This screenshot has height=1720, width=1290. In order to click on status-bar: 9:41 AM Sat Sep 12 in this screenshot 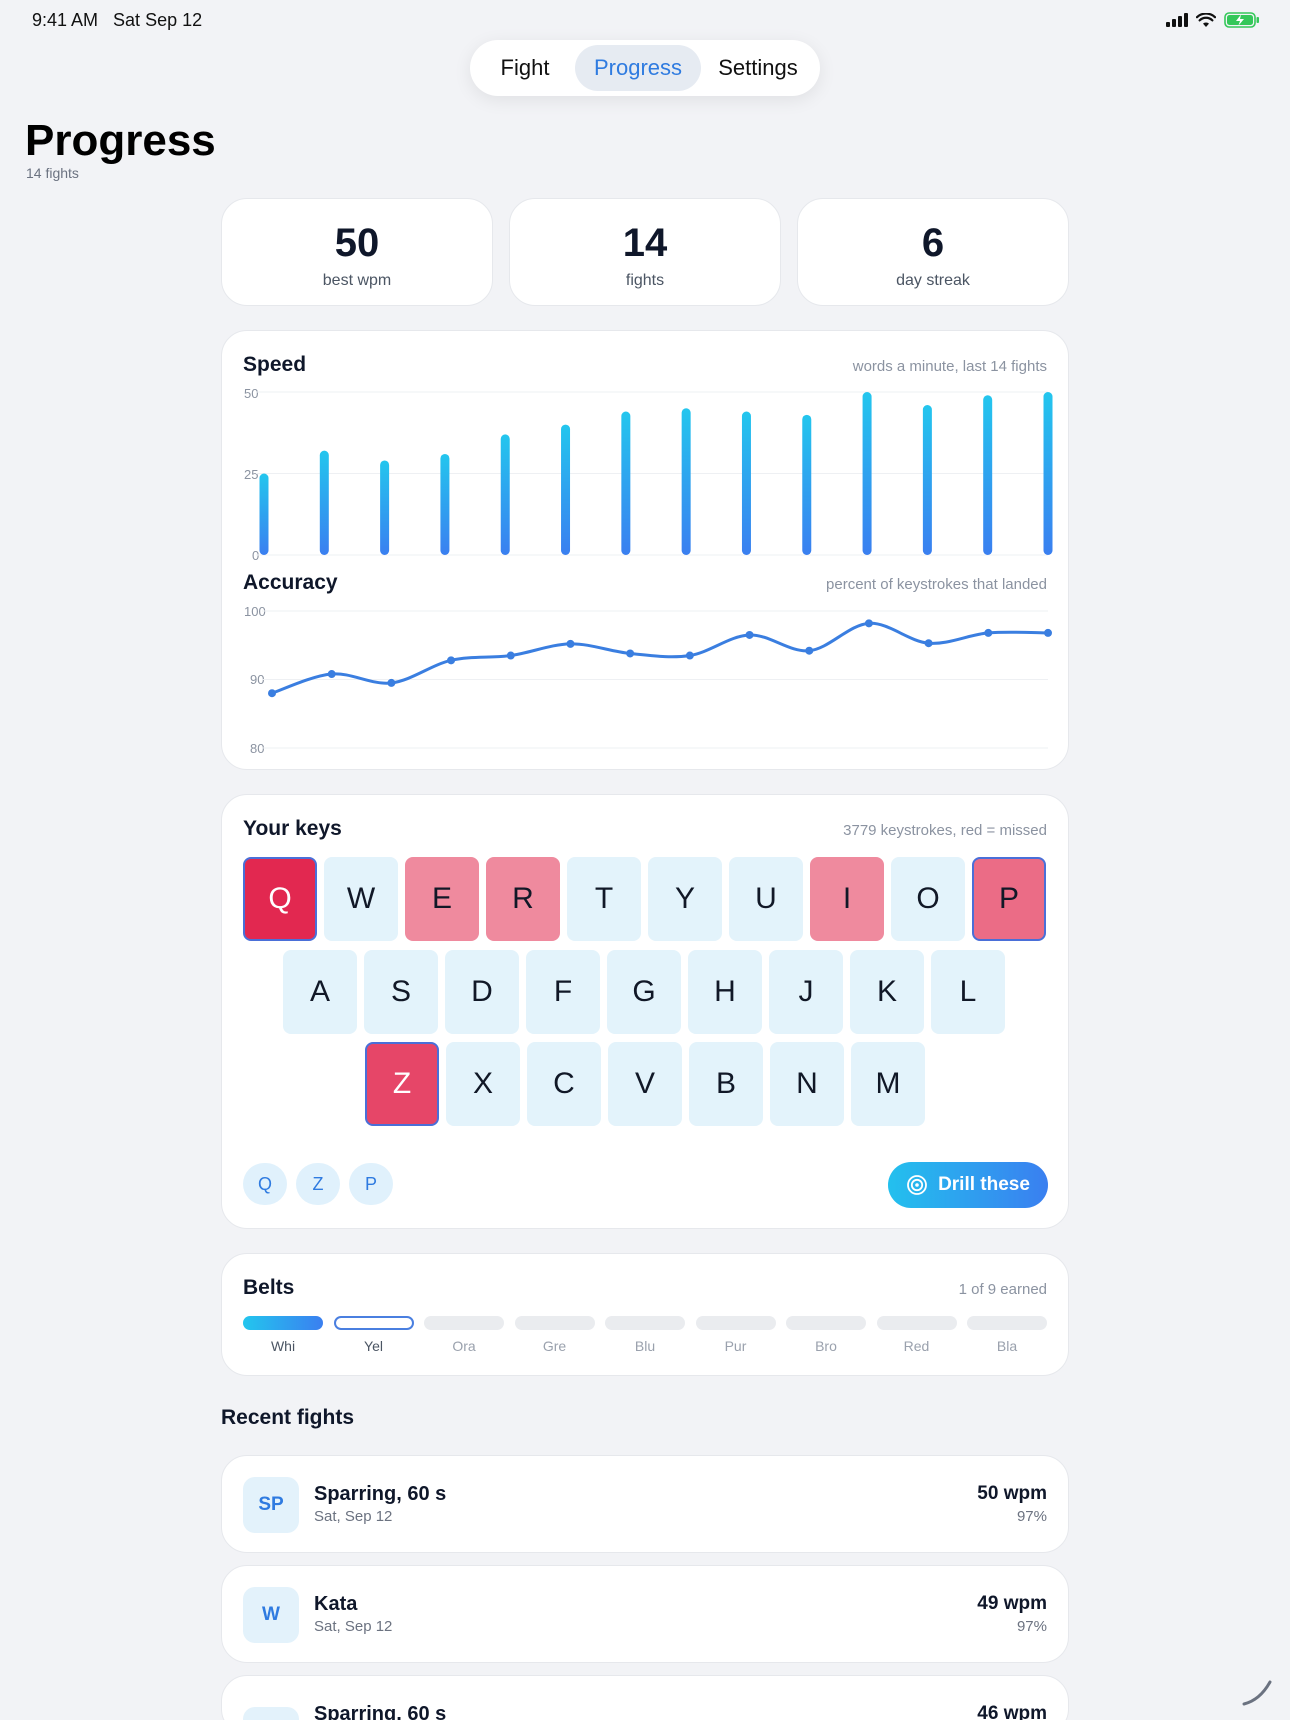, I will do `click(645, 21)`.